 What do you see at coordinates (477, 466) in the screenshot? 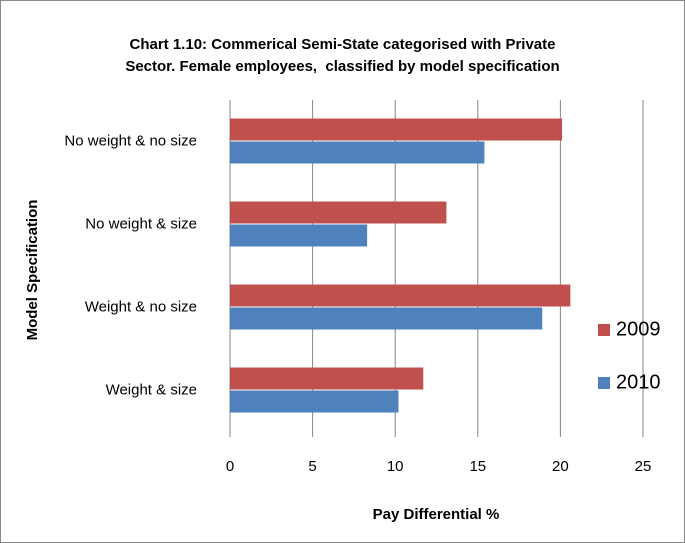
I see `x-tick-label: 15` at bounding box center [477, 466].